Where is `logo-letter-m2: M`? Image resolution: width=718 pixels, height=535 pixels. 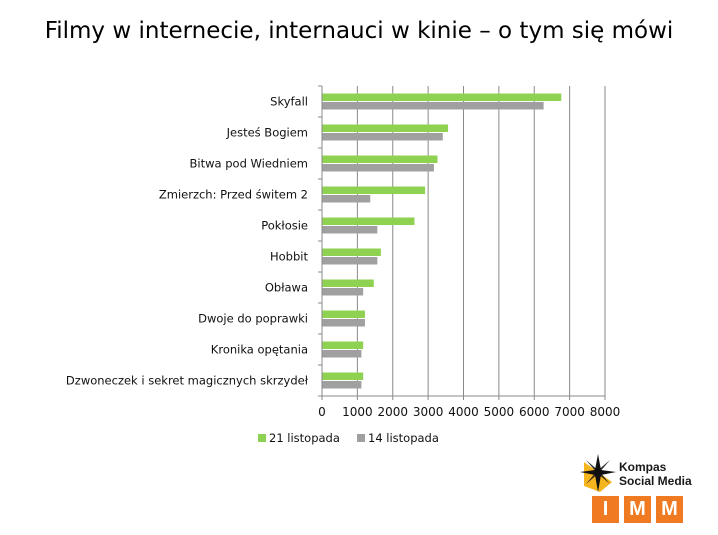
logo-letter-m2: M is located at coordinates (669, 509).